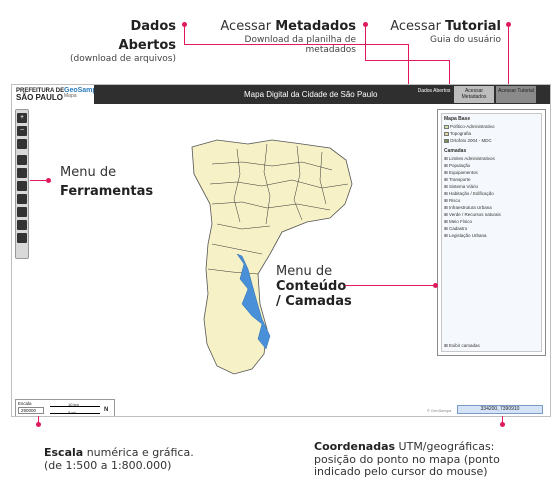 The height and width of the screenshot is (487, 558). What do you see at coordinates (31, 410) in the screenshot?
I see `scale-input: 290000` at bounding box center [31, 410].